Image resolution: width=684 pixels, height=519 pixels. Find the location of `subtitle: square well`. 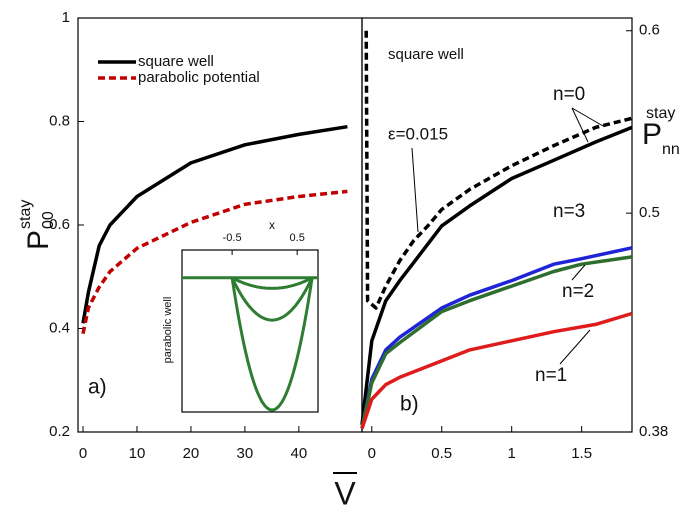

subtitle: square well is located at coordinates (426, 54).